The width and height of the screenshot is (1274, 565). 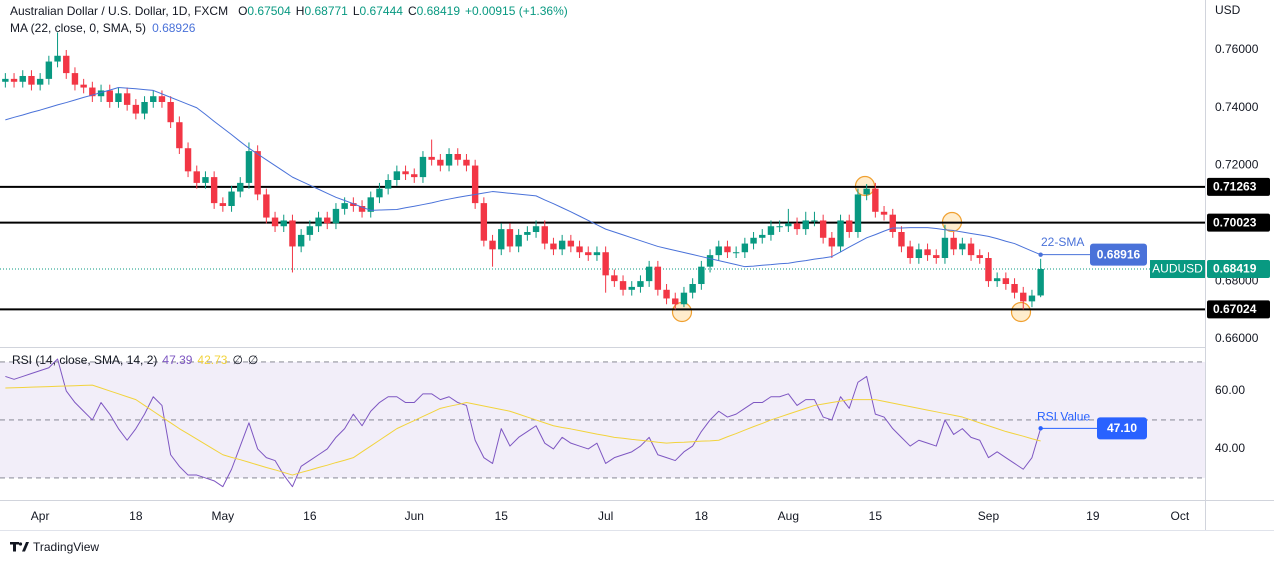 I want to click on logo-dot, so click(x=20, y=544).